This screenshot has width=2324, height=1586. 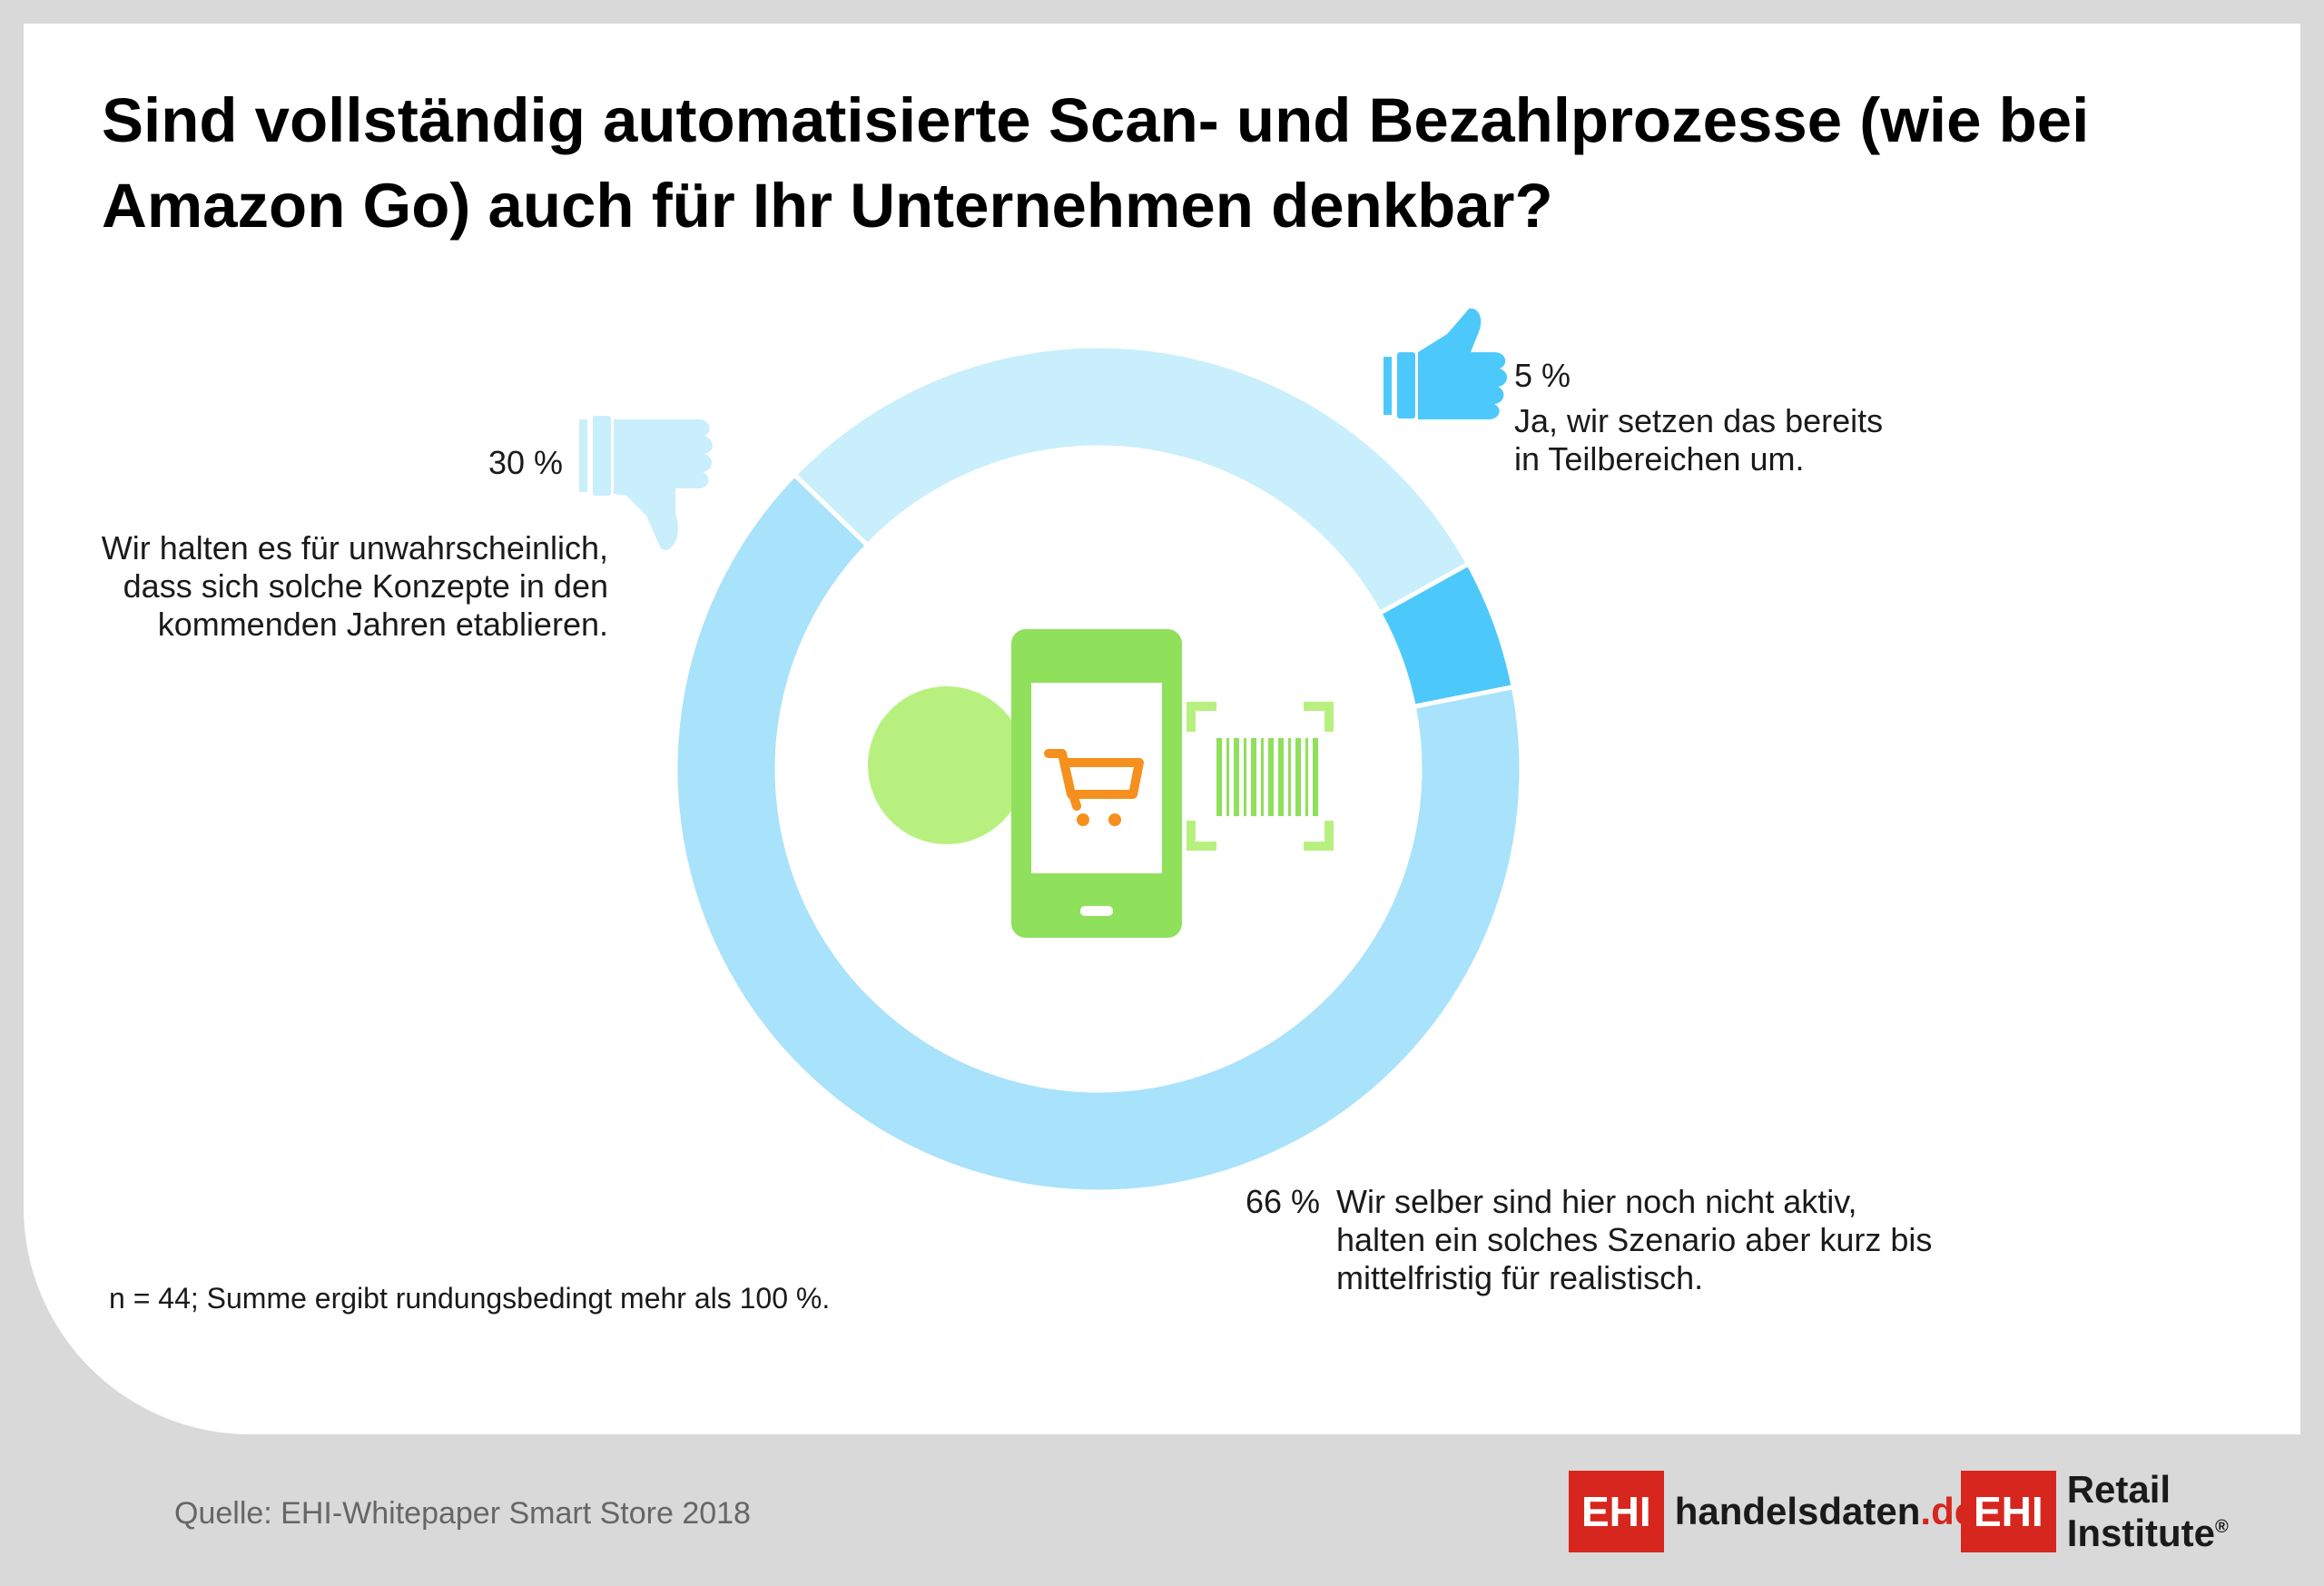 I want to click on label-maybe-line-3: mittelfristig für realistisch., so click(x=1520, y=1278).